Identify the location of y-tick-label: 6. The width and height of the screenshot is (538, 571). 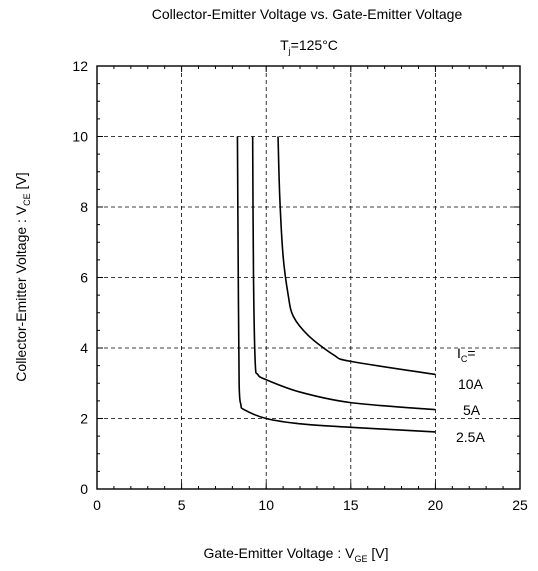
(84, 278).